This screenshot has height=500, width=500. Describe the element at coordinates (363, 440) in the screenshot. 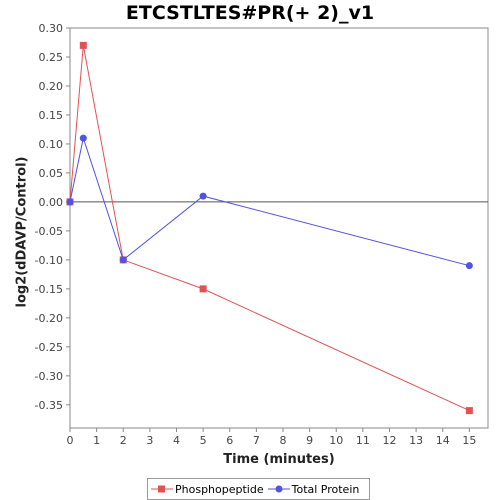

I see `x-tick-label: 11` at that location.